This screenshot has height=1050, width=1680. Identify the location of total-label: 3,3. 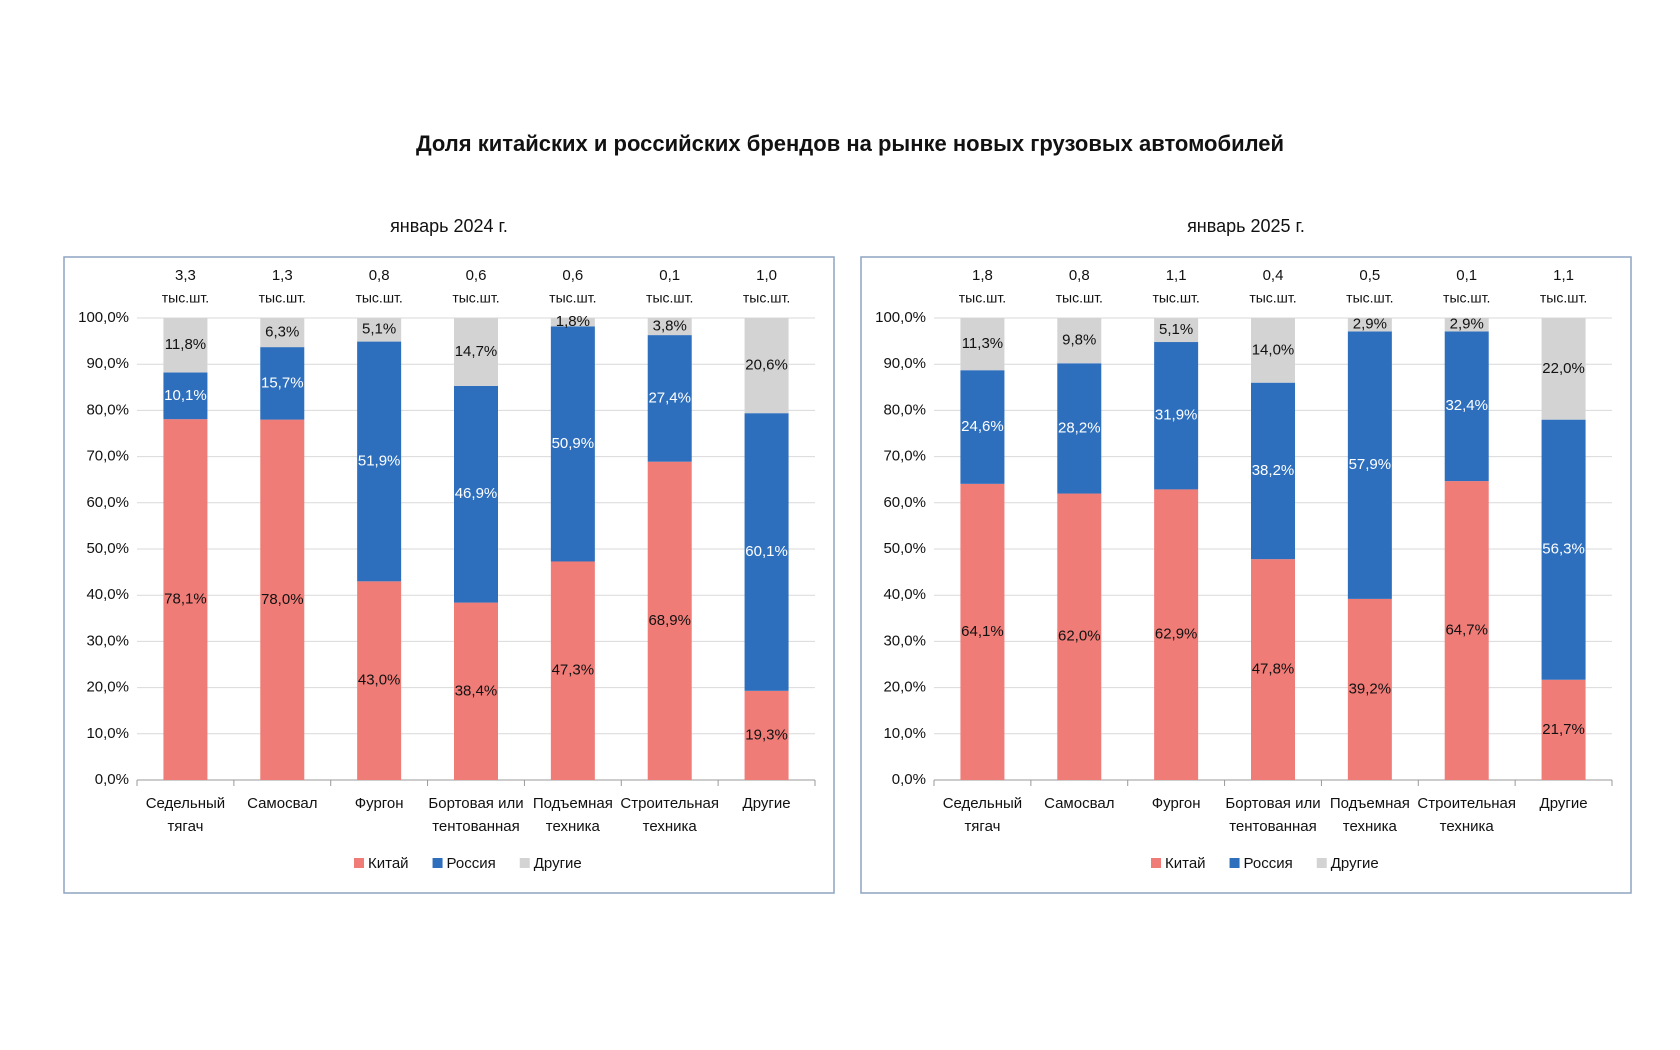
(185, 275).